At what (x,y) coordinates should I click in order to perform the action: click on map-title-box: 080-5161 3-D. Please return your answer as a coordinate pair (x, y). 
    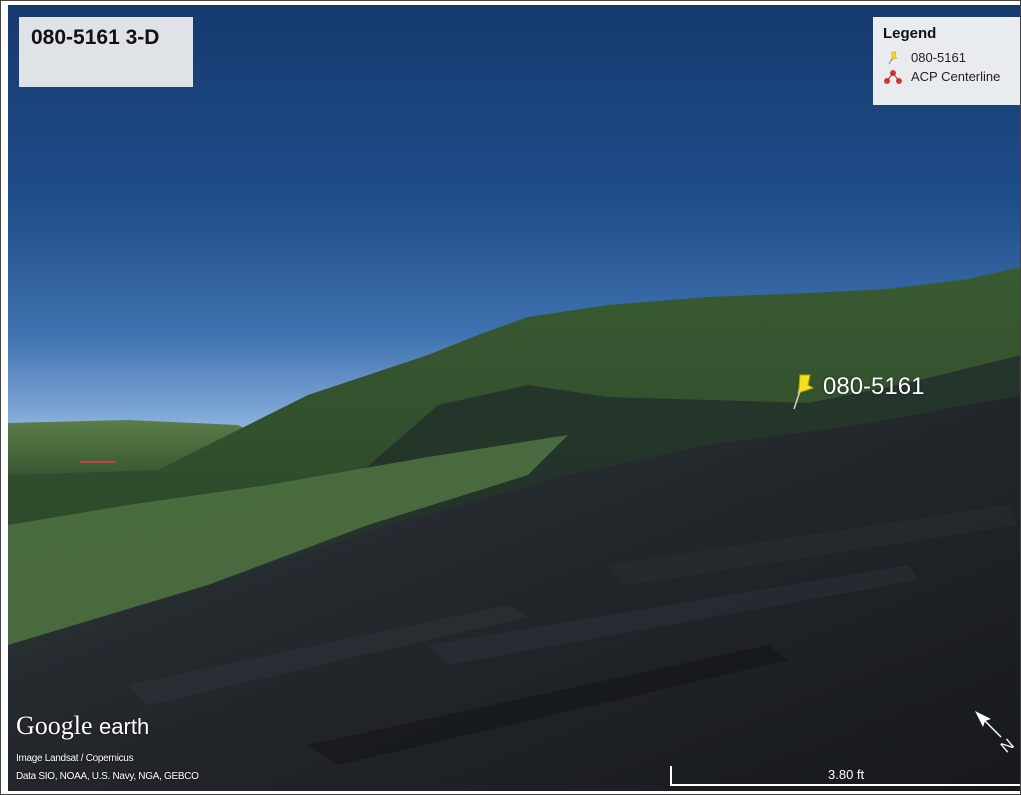
    Looking at the image, I should click on (106, 52).